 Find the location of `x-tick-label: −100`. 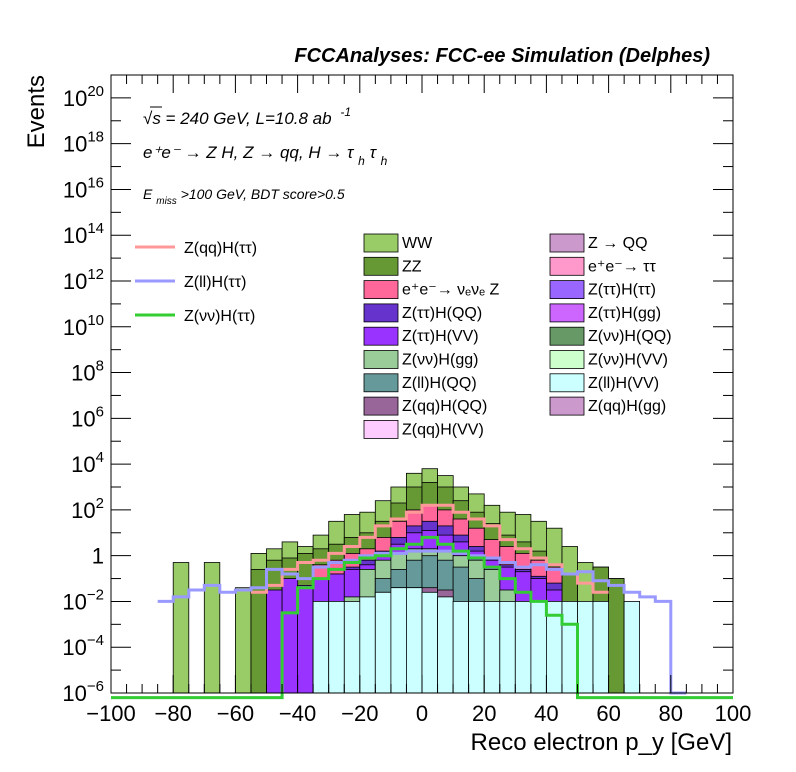

x-tick-label: −100 is located at coordinates (111, 713).